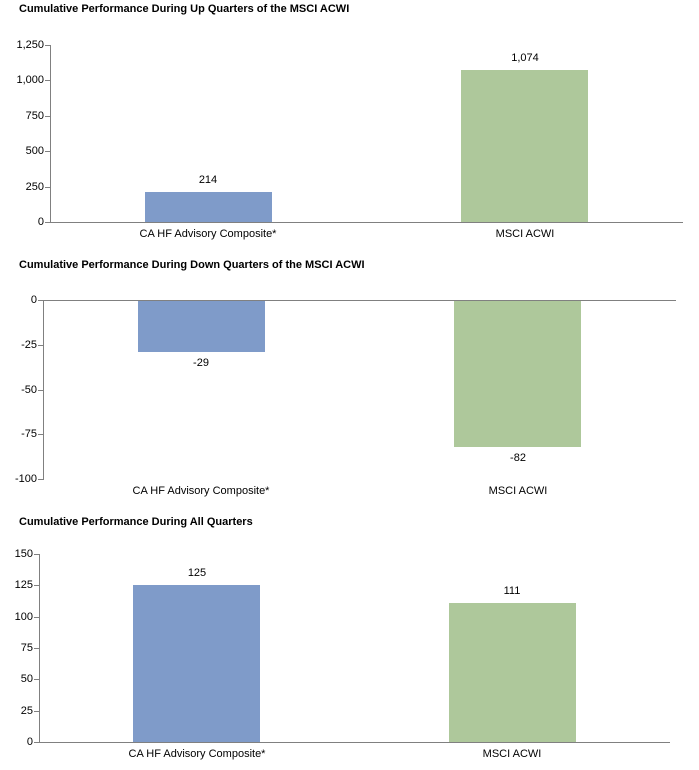 This screenshot has height=770, width=699. Describe the element at coordinates (23, 554) in the screenshot. I see `y-axis-tick-label: 150` at that location.